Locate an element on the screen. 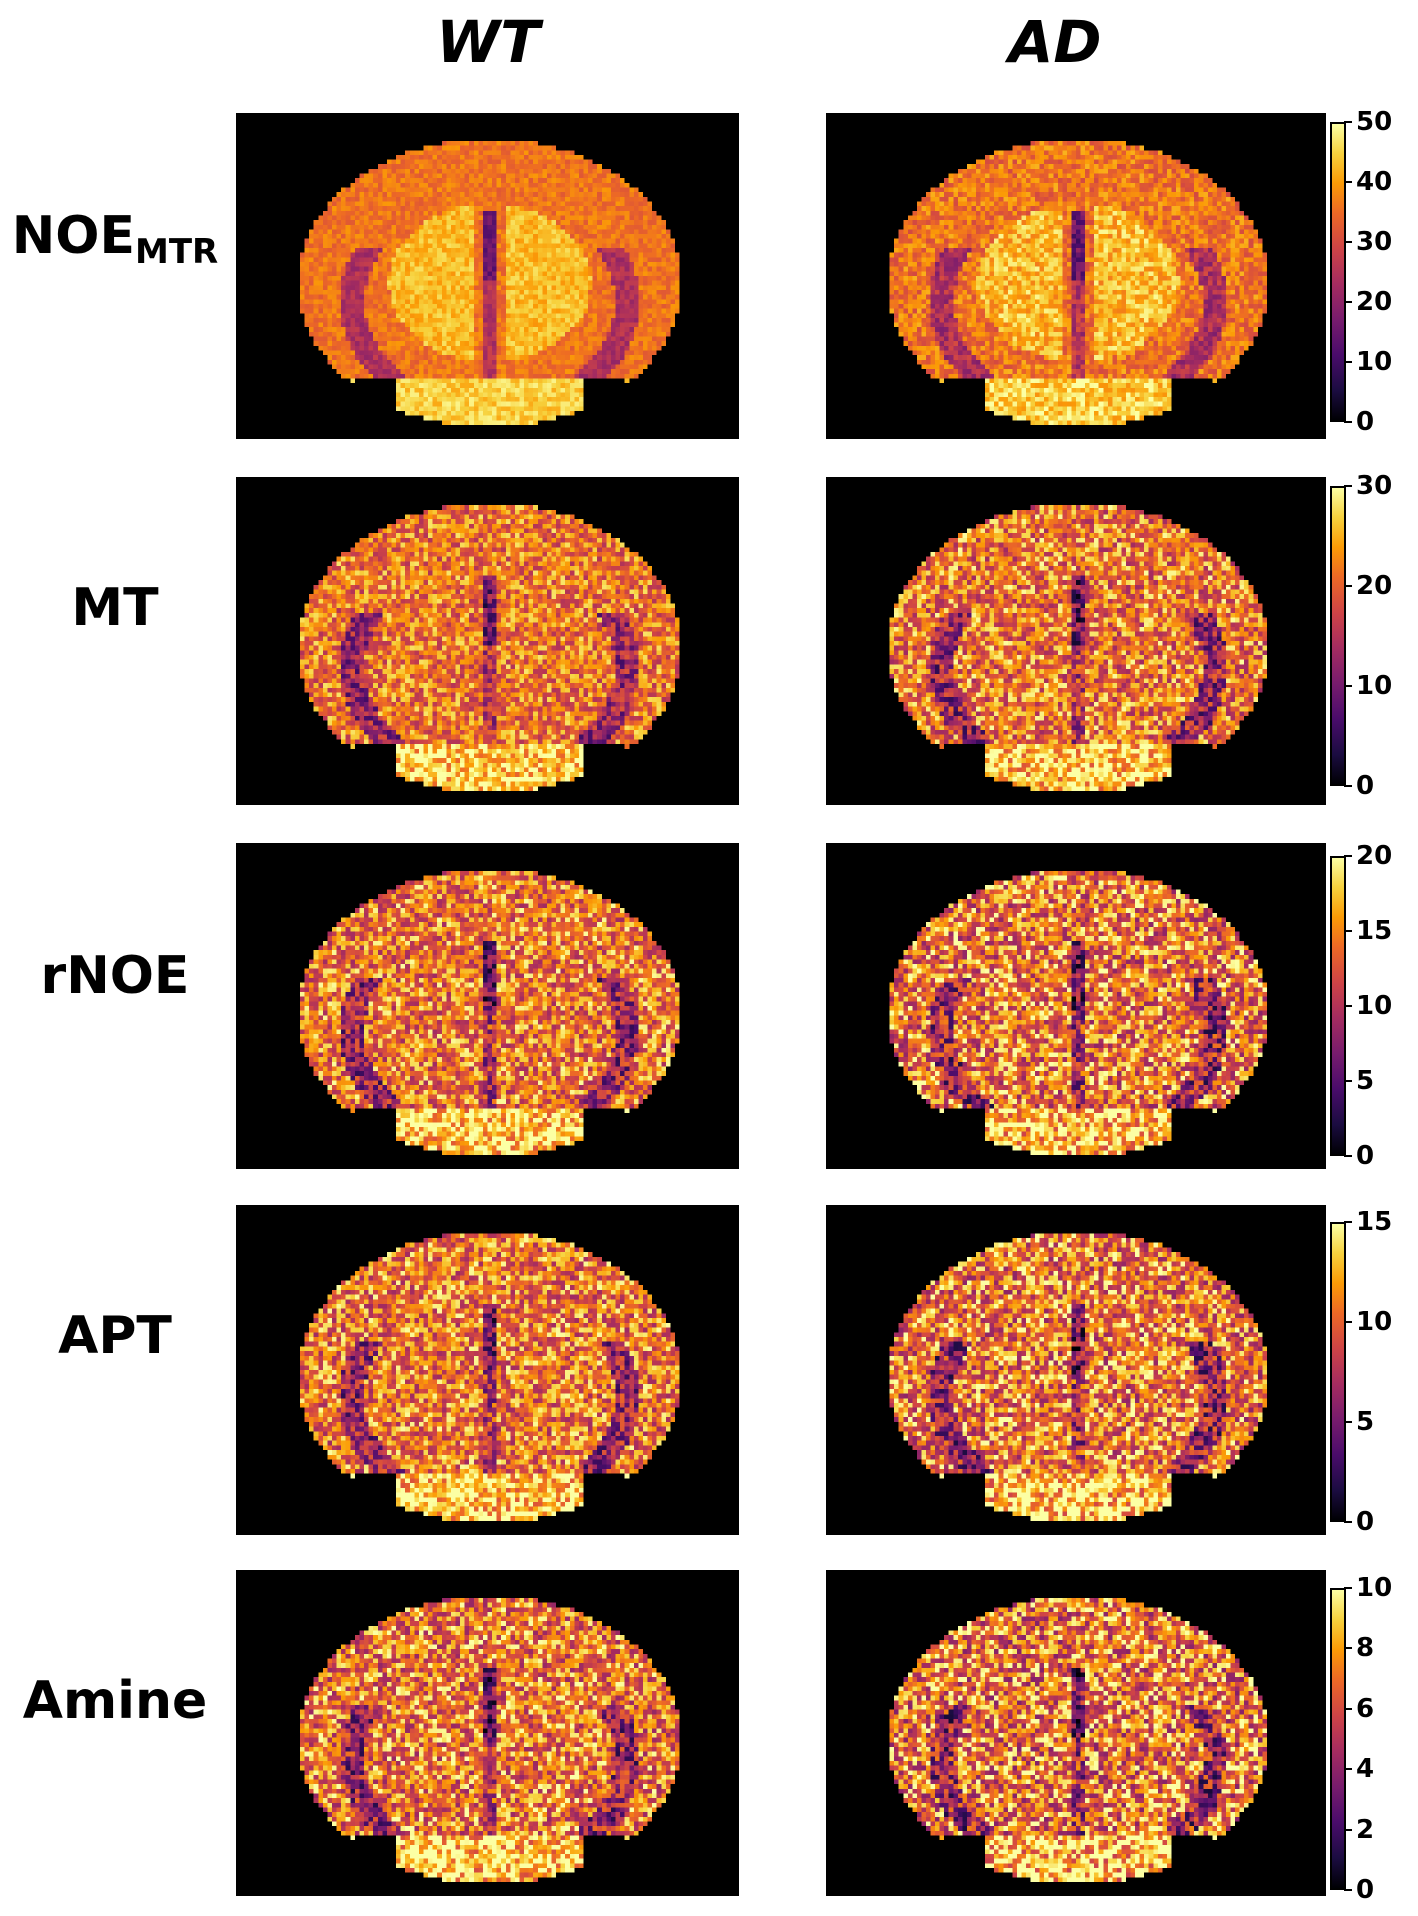  row-label-4: Amine is located at coordinates (115, 1701).